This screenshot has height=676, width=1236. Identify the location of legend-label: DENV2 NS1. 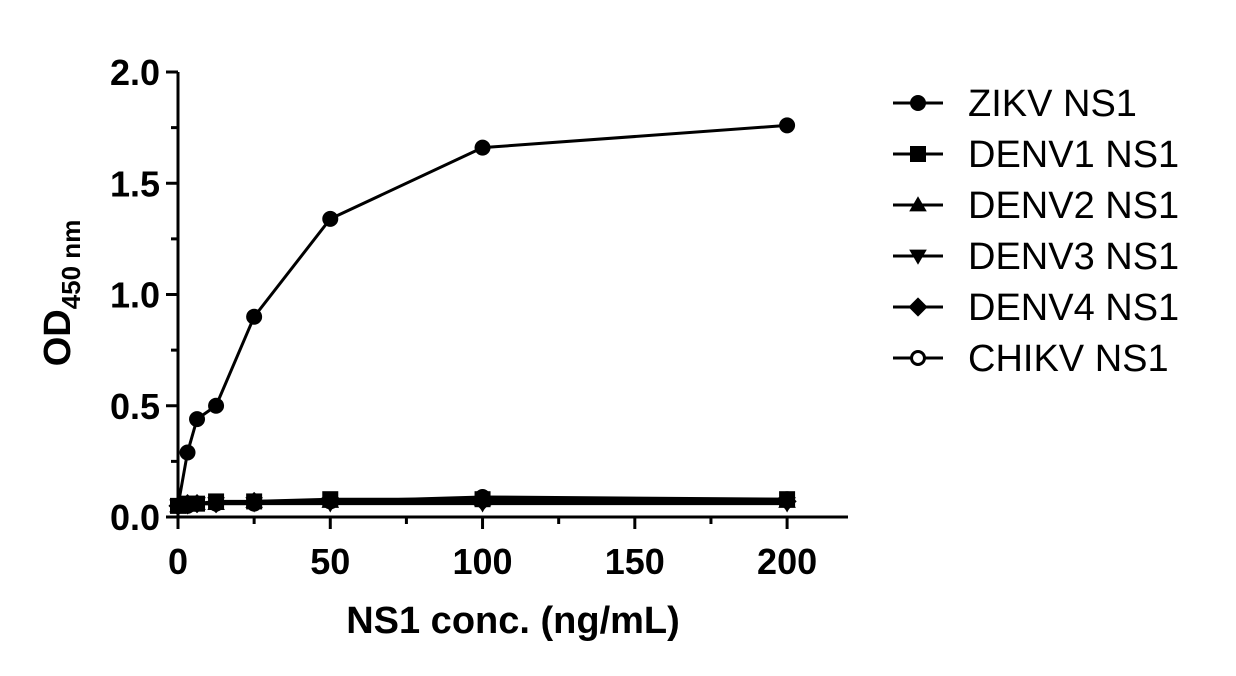
(1073, 206).